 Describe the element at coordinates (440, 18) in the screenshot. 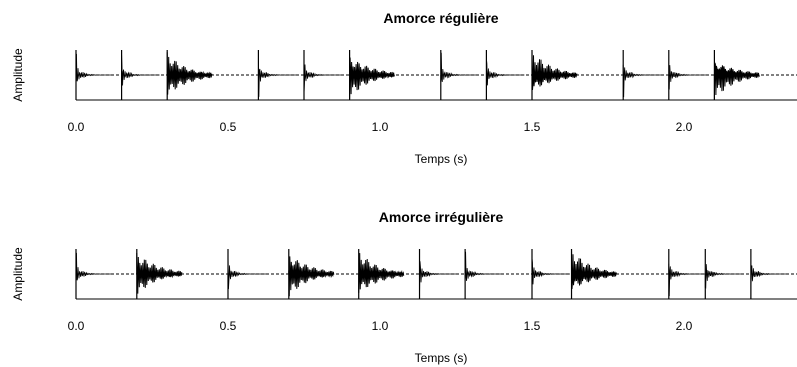

I see `chart-title: Amorce régulière` at that location.